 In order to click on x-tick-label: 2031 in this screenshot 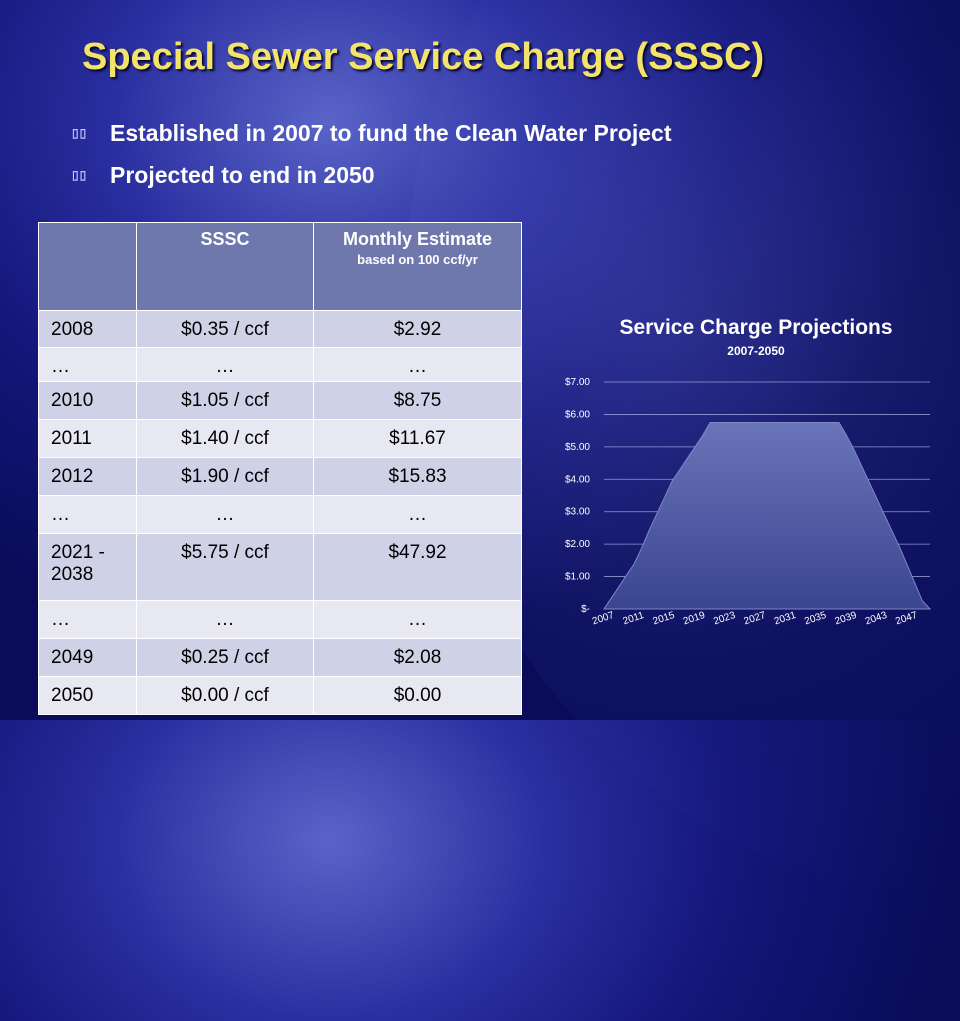, I will do `click(785, 618)`.